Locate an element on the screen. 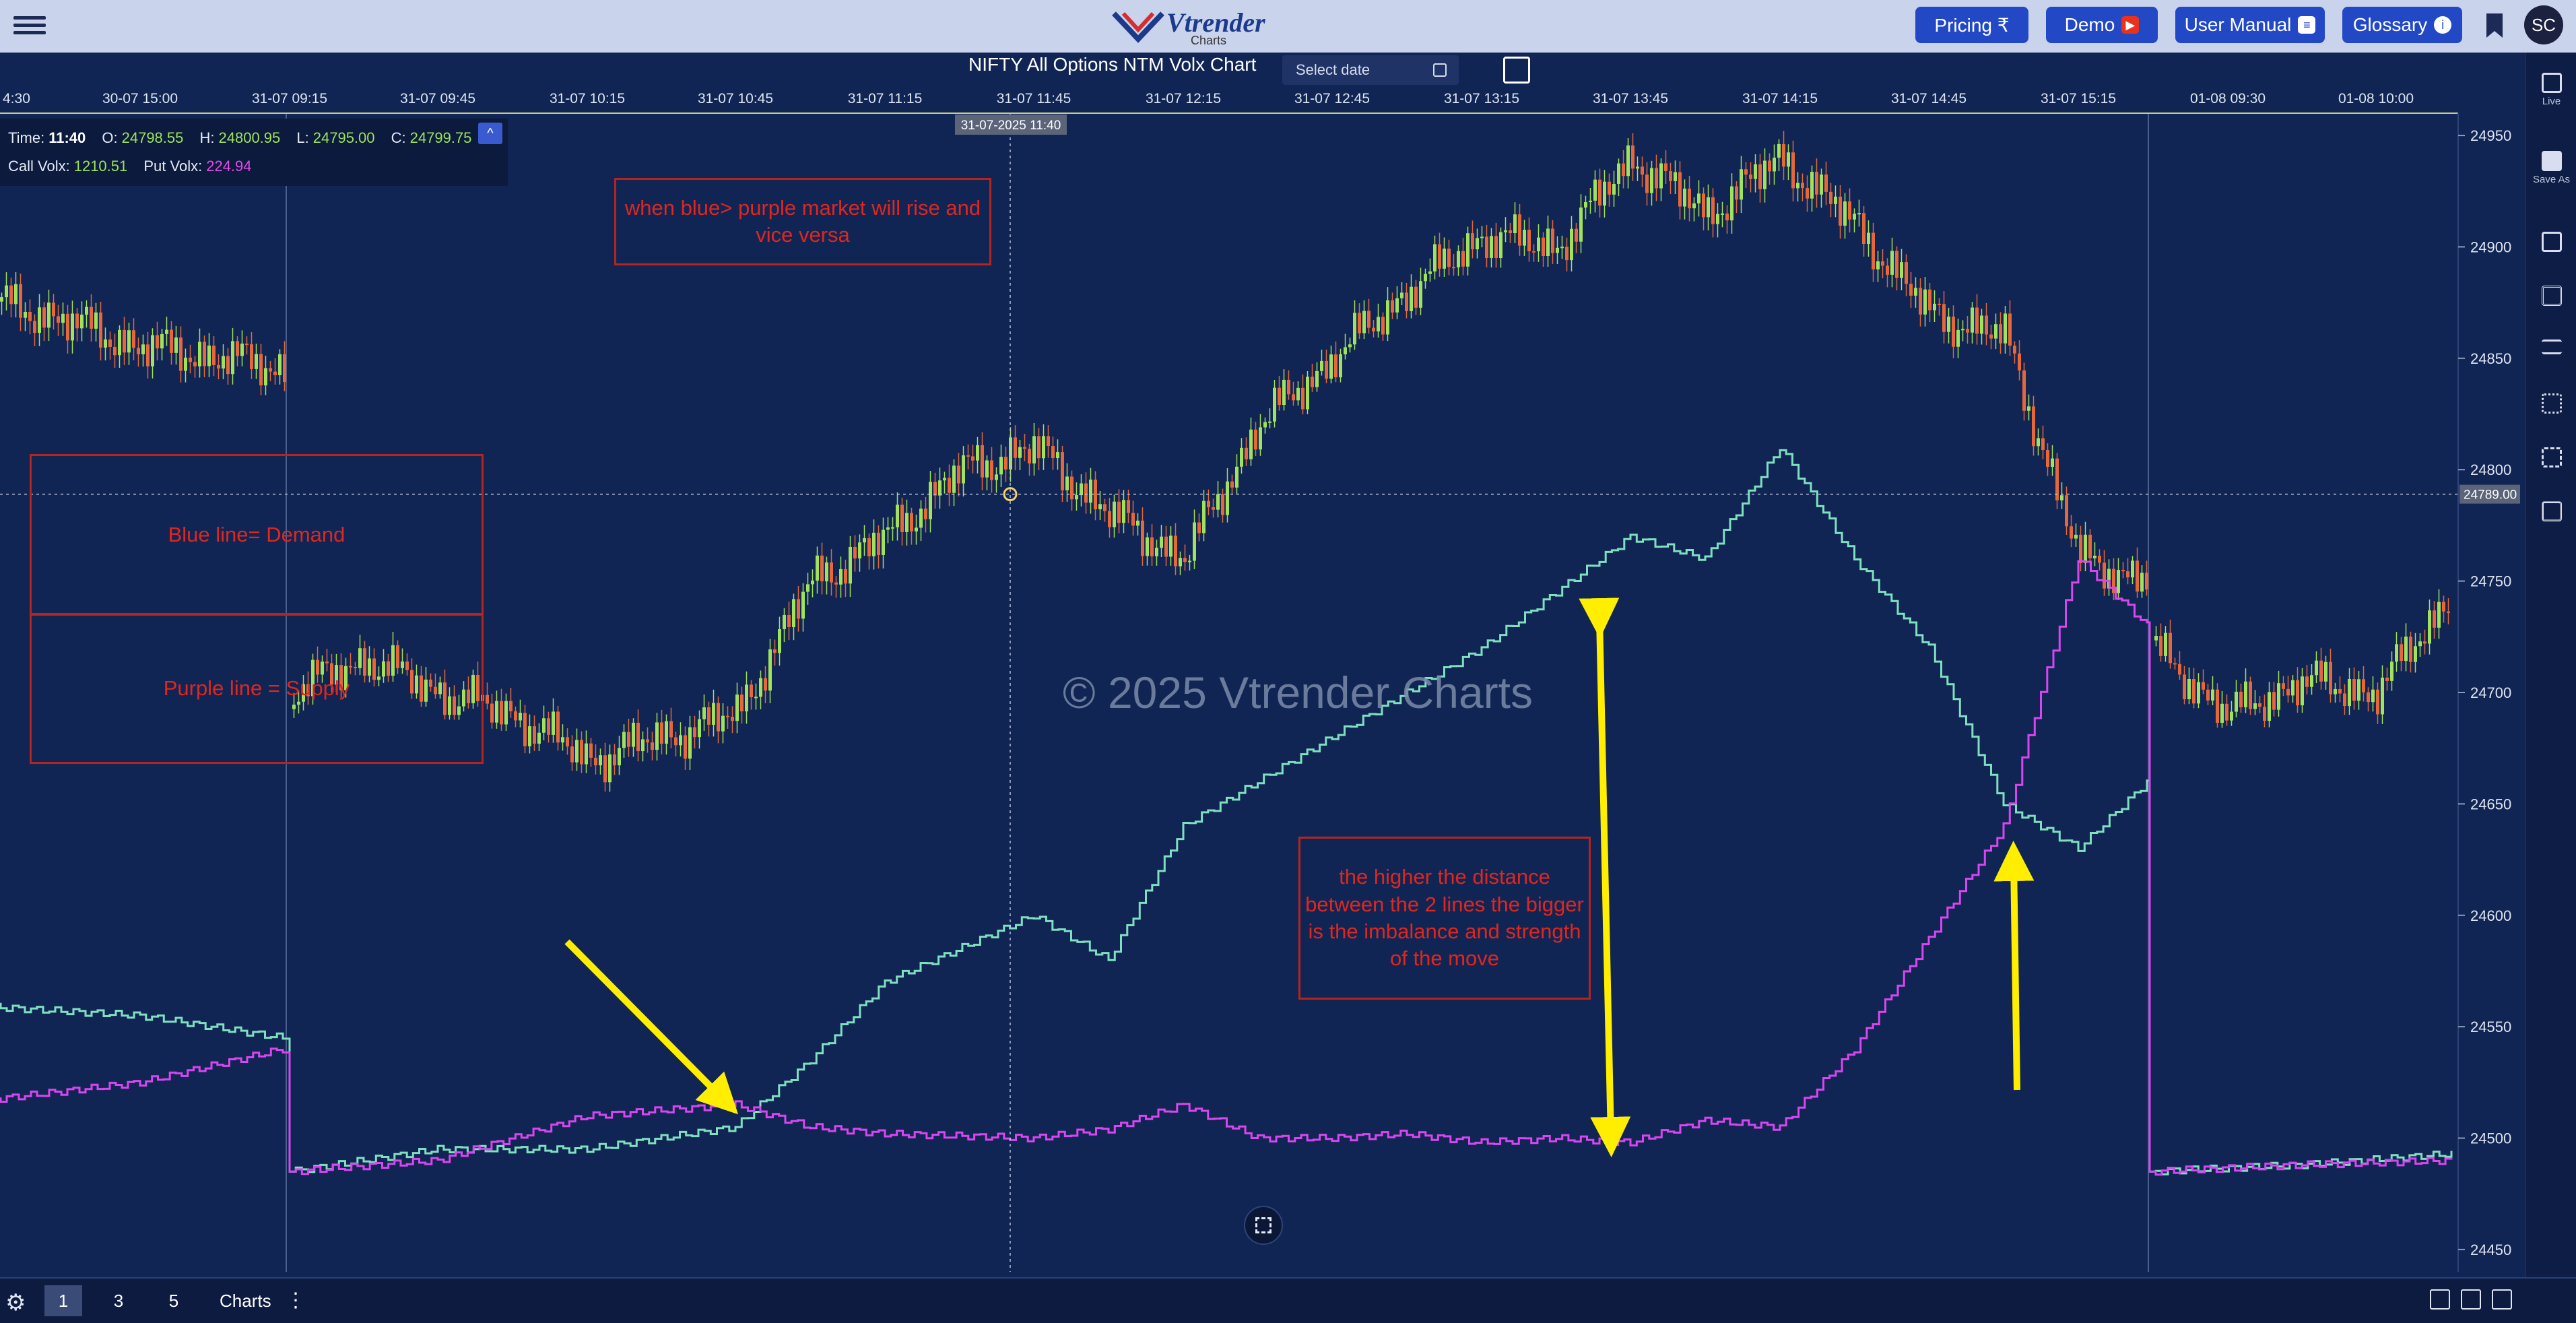 The image size is (2576, 1323). layout-tab-1: 1 is located at coordinates (63, 1300).